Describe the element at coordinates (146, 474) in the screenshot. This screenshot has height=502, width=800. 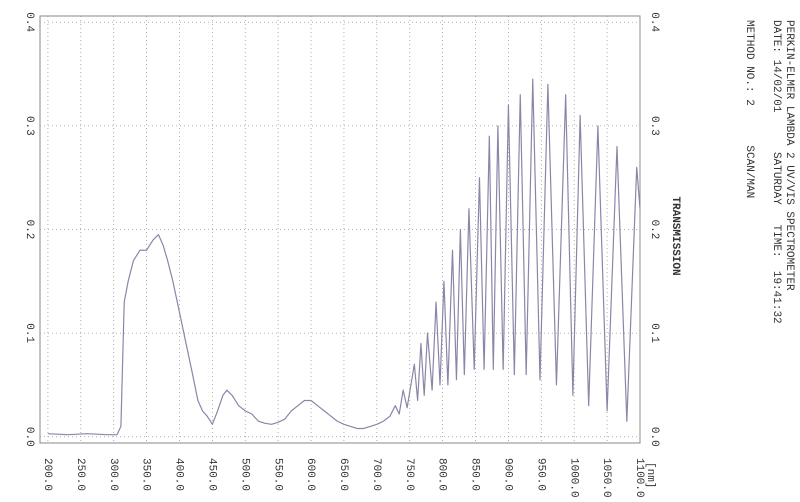
I see `x-tick-label: 350.0` at that location.